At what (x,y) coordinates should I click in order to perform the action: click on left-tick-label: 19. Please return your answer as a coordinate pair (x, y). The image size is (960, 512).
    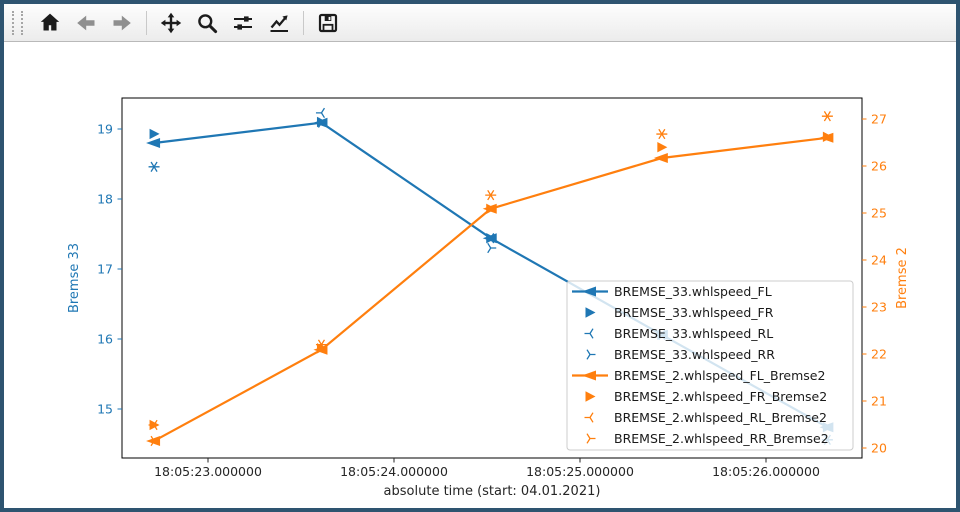
    Looking at the image, I should click on (105, 129).